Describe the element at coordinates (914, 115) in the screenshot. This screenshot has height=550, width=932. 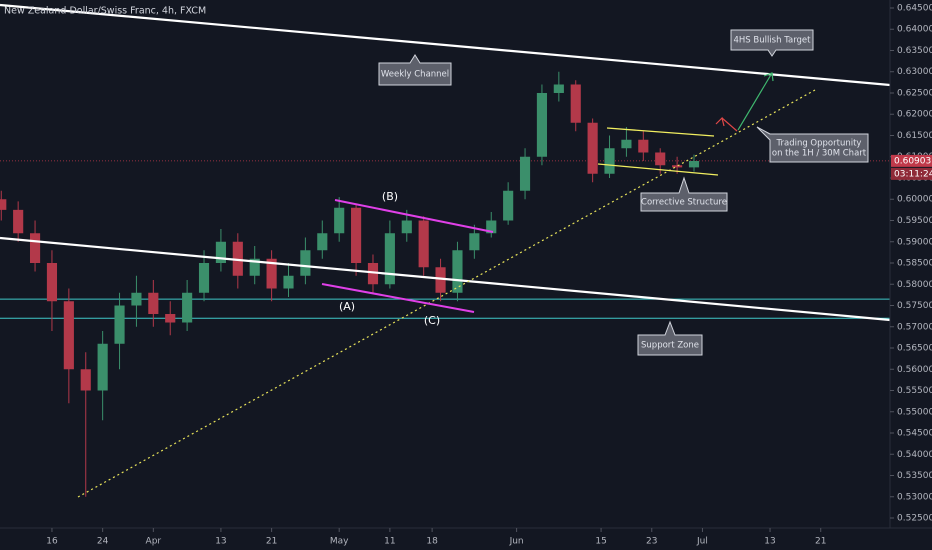
I see `y-tick-label: 0.62000` at that location.